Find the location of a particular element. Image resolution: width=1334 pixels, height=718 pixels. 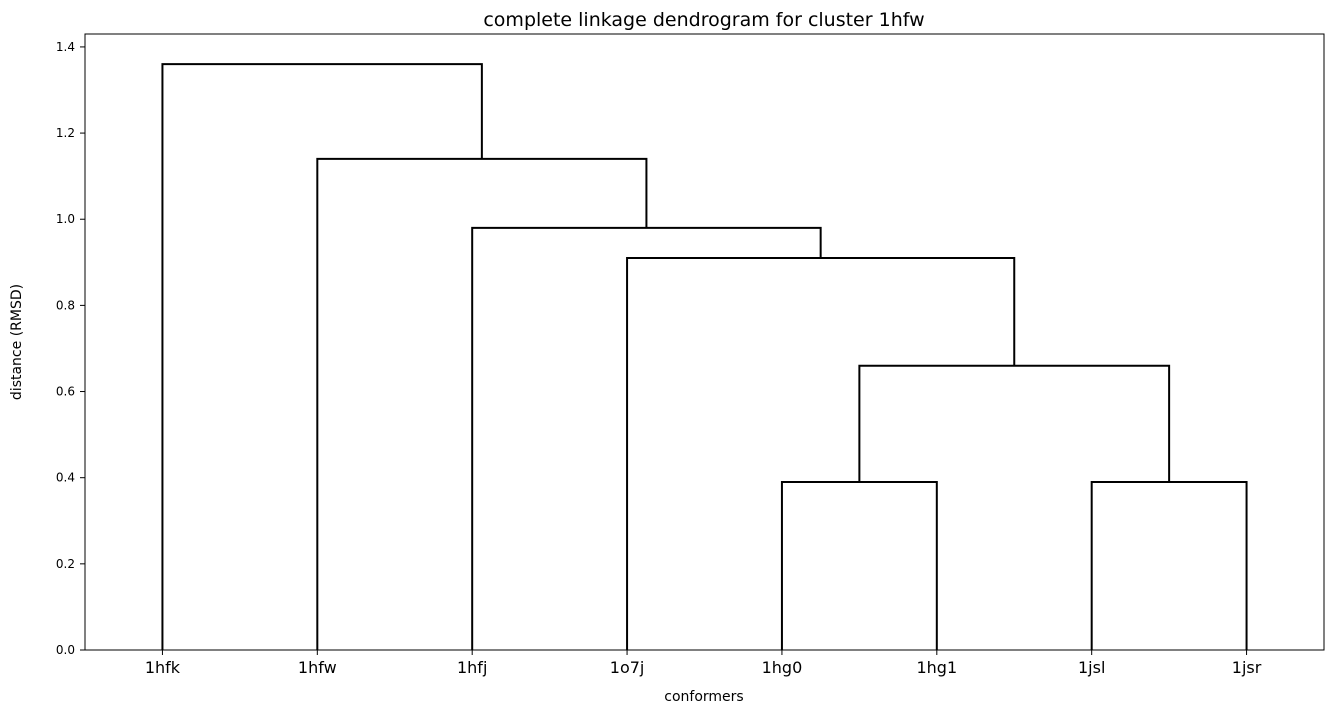

leaf-label: 1hfk is located at coordinates (163, 667).